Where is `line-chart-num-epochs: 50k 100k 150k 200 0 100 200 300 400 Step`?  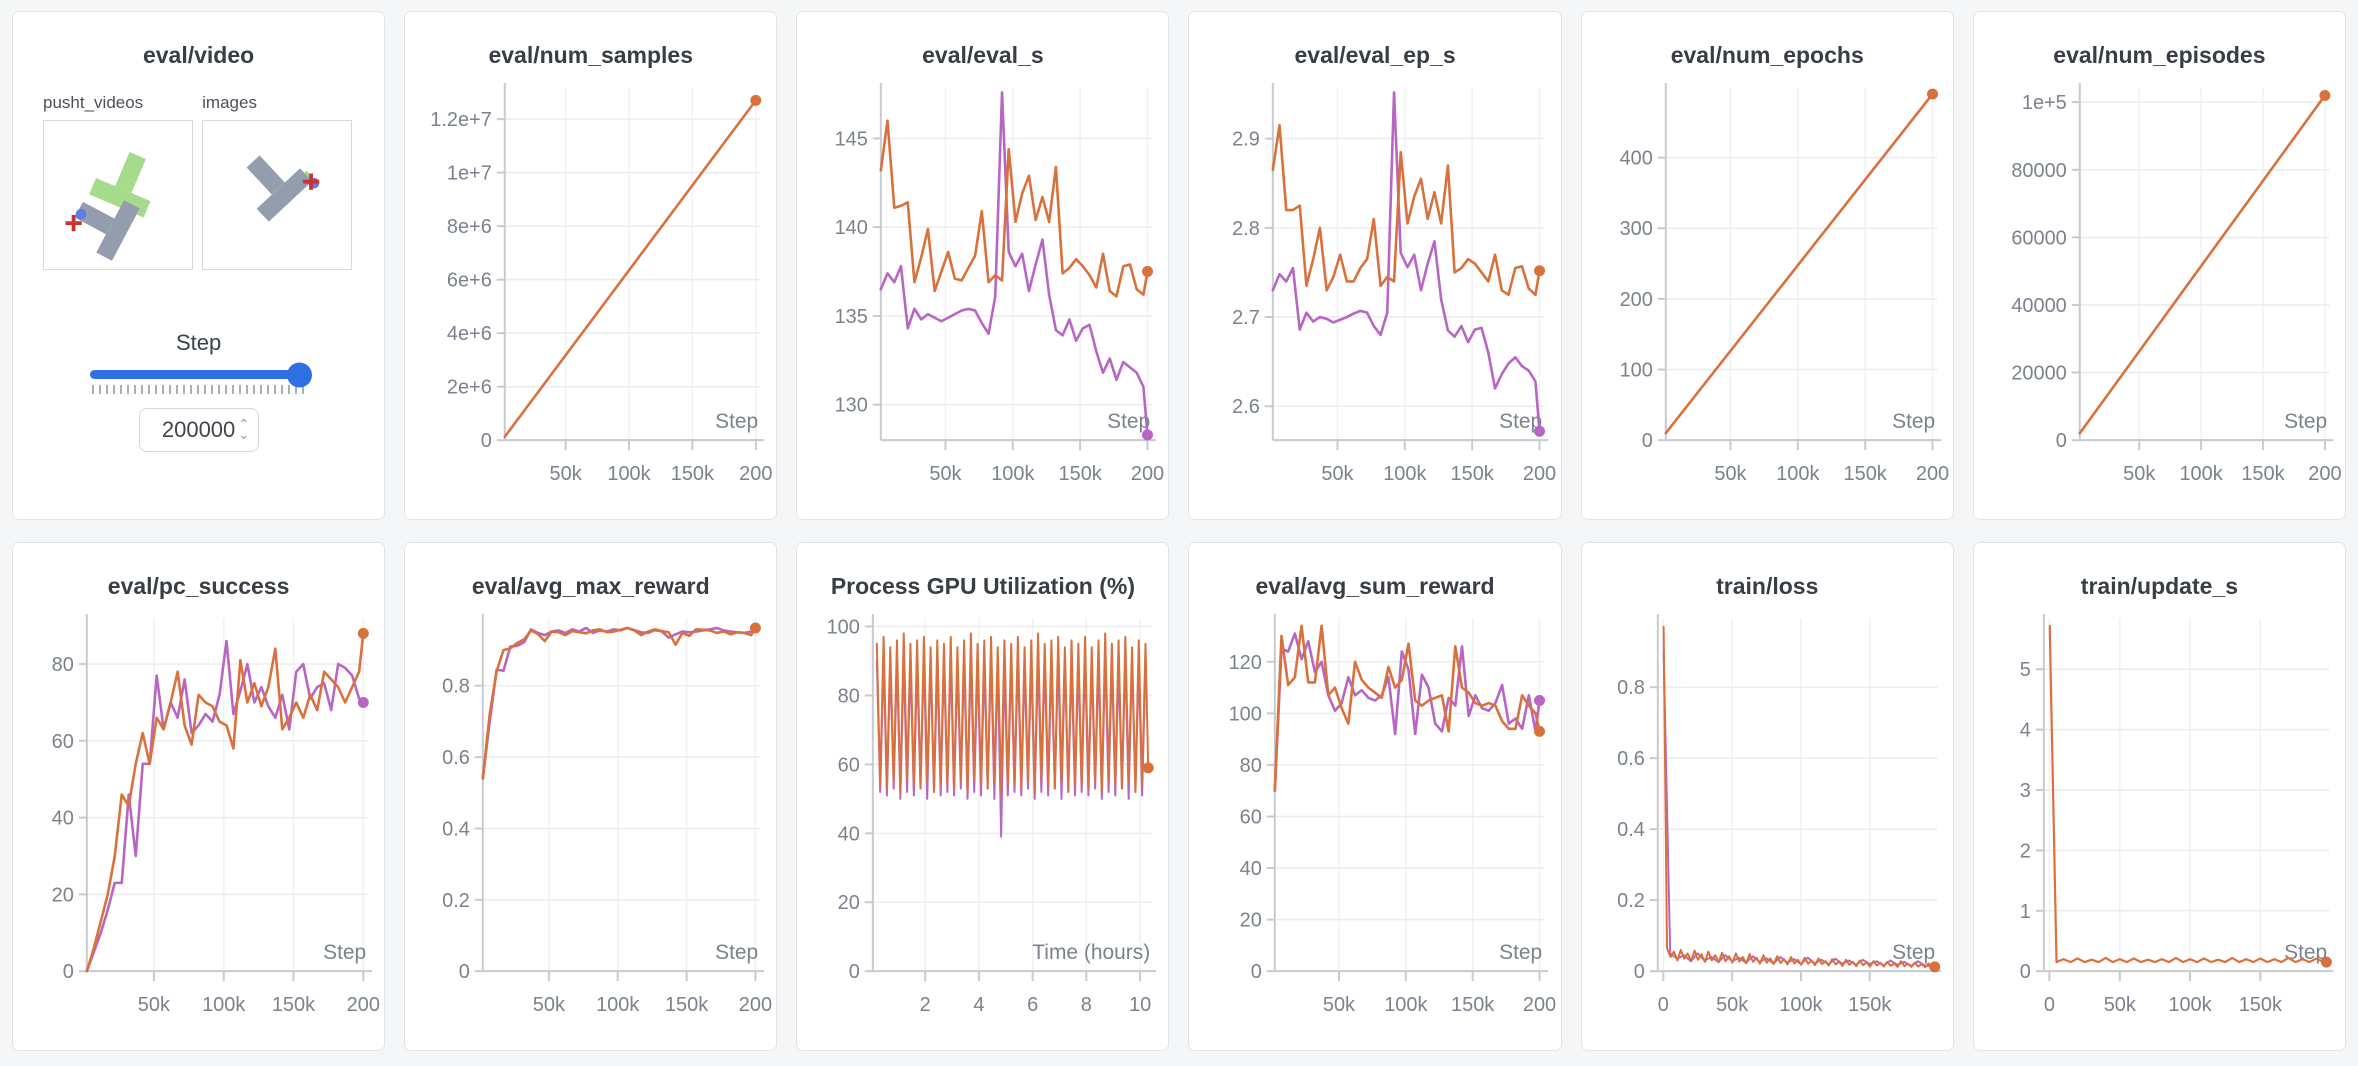
line-chart-num-epochs: 50k 100k 150k 200 0 100 200 300 400 Step is located at coordinates (1767, 288).